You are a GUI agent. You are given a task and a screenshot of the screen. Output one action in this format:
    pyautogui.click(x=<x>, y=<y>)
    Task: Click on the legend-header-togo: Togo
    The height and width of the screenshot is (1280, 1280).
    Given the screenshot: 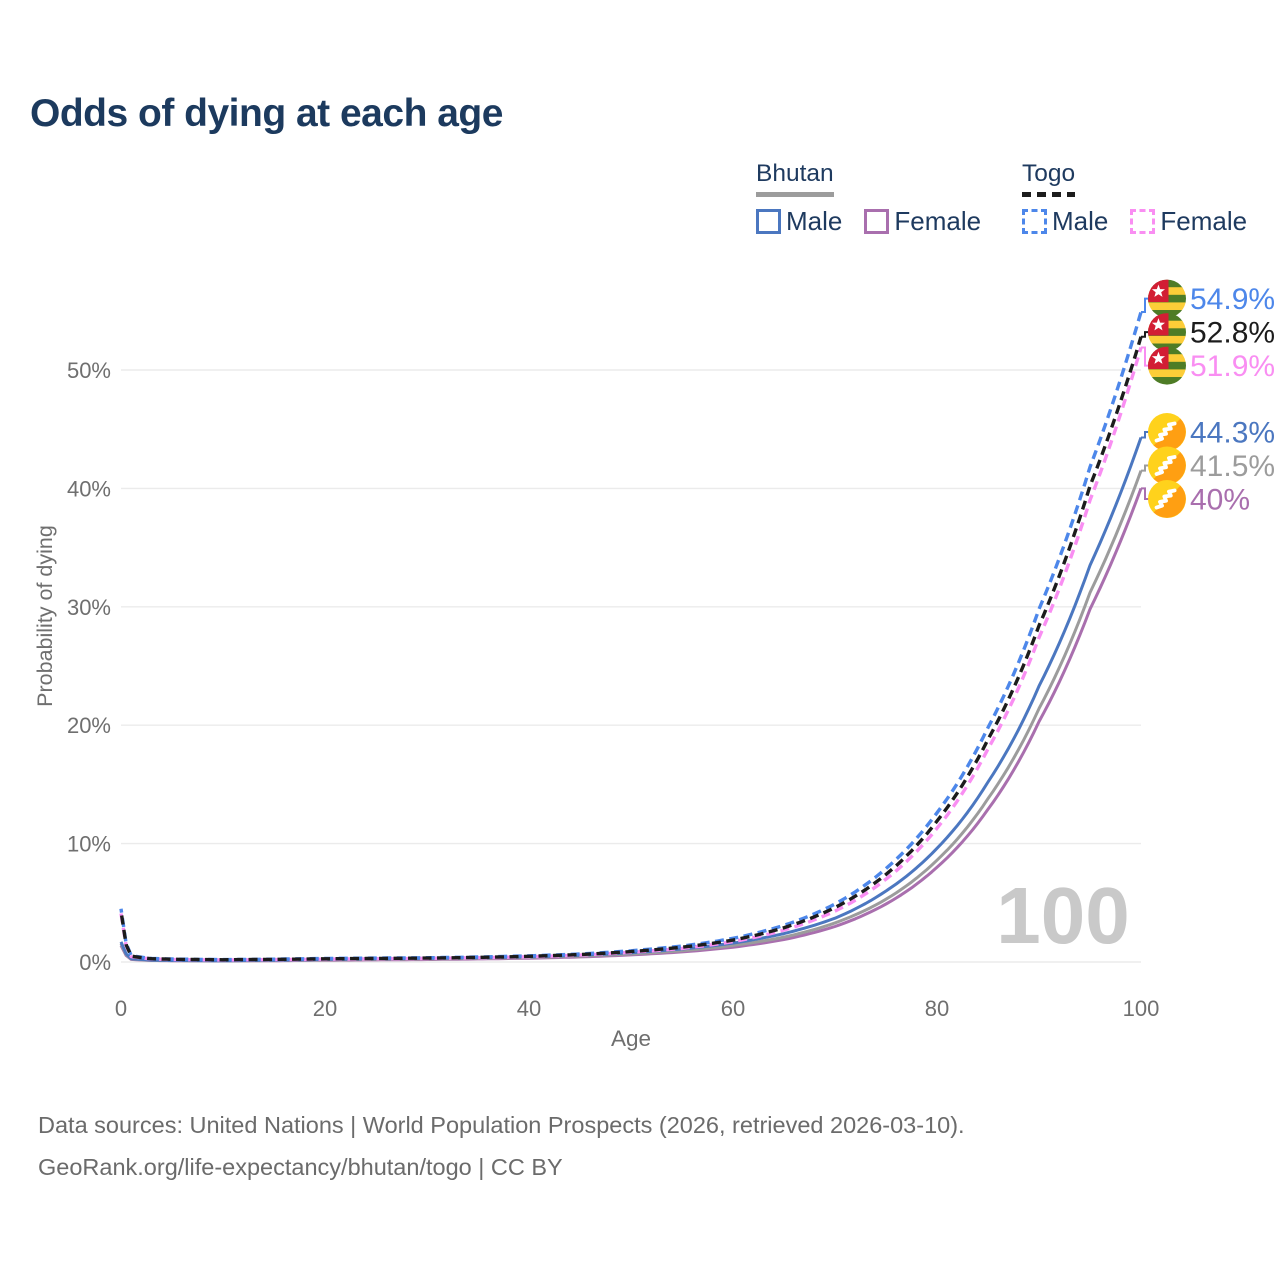 What is the action you would take?
    pyautogui.click(x=1049, y=178)
    